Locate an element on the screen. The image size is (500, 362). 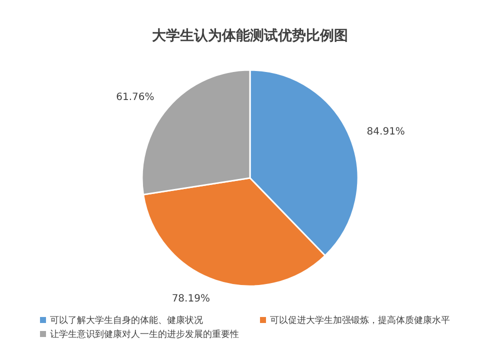
legend-label: 让学生意识到健康对人一生的进步发展的重要性 is located at coordinates (144, 334).